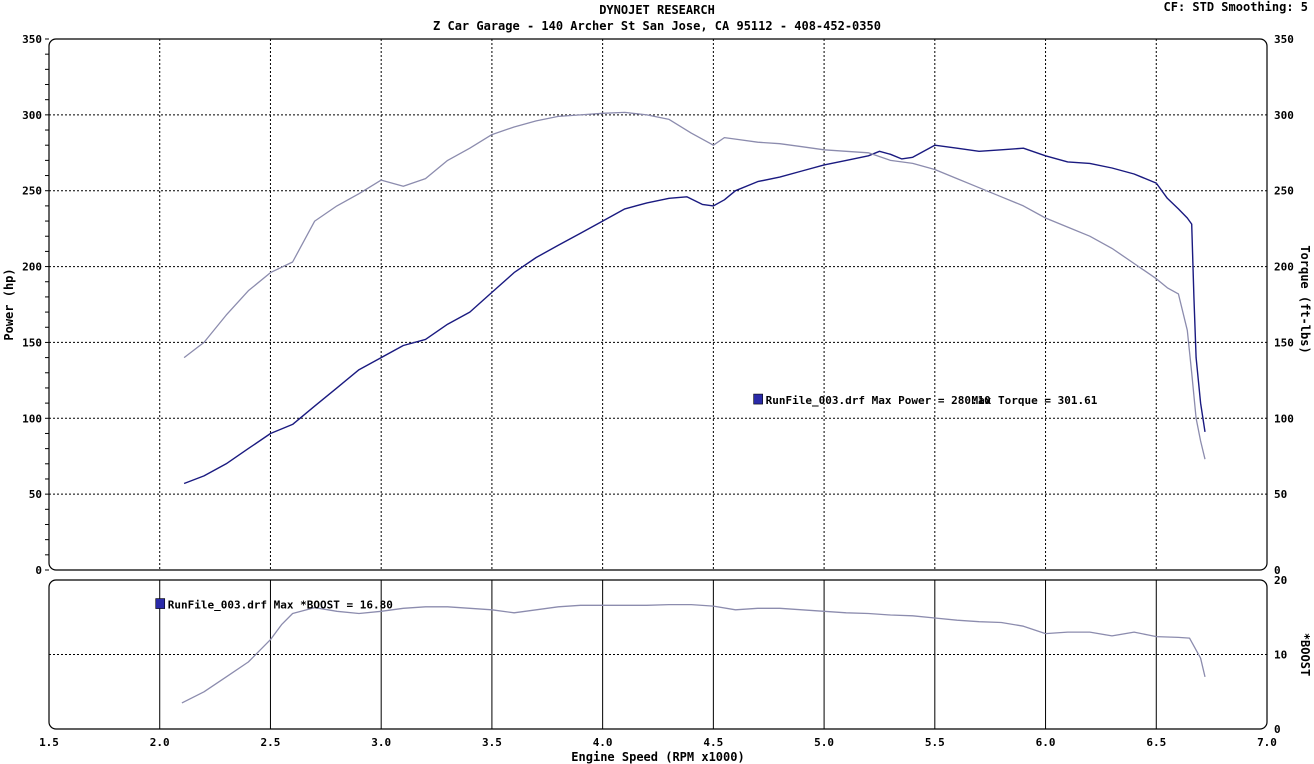 Image resolution: width=1314 pixels, height=764 pixels. I want to click on y-tick-label-left: 200, so click(32, 267).